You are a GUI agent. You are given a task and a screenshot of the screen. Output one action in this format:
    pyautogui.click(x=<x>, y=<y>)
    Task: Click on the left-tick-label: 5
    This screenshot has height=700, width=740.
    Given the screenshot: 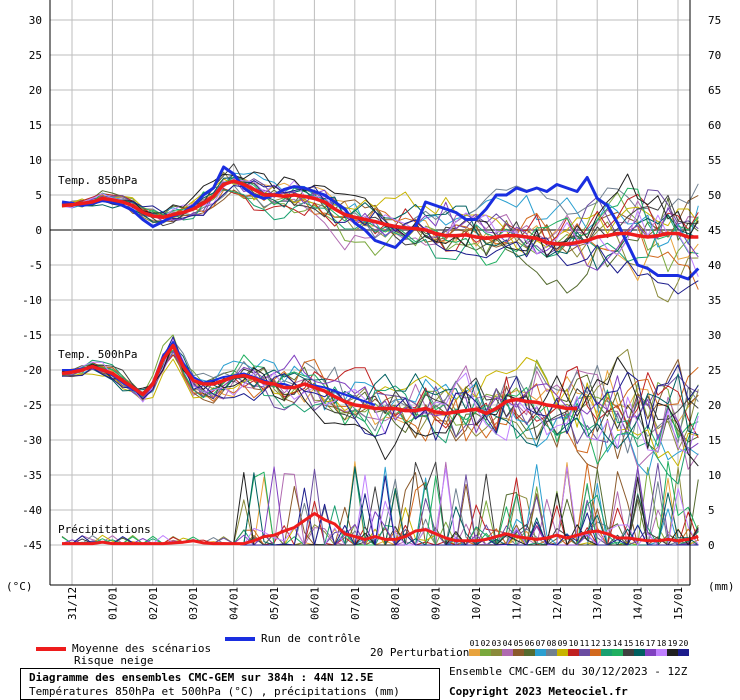 What is the action you would take?
    pyautogui.click(x=38, y=195)
    